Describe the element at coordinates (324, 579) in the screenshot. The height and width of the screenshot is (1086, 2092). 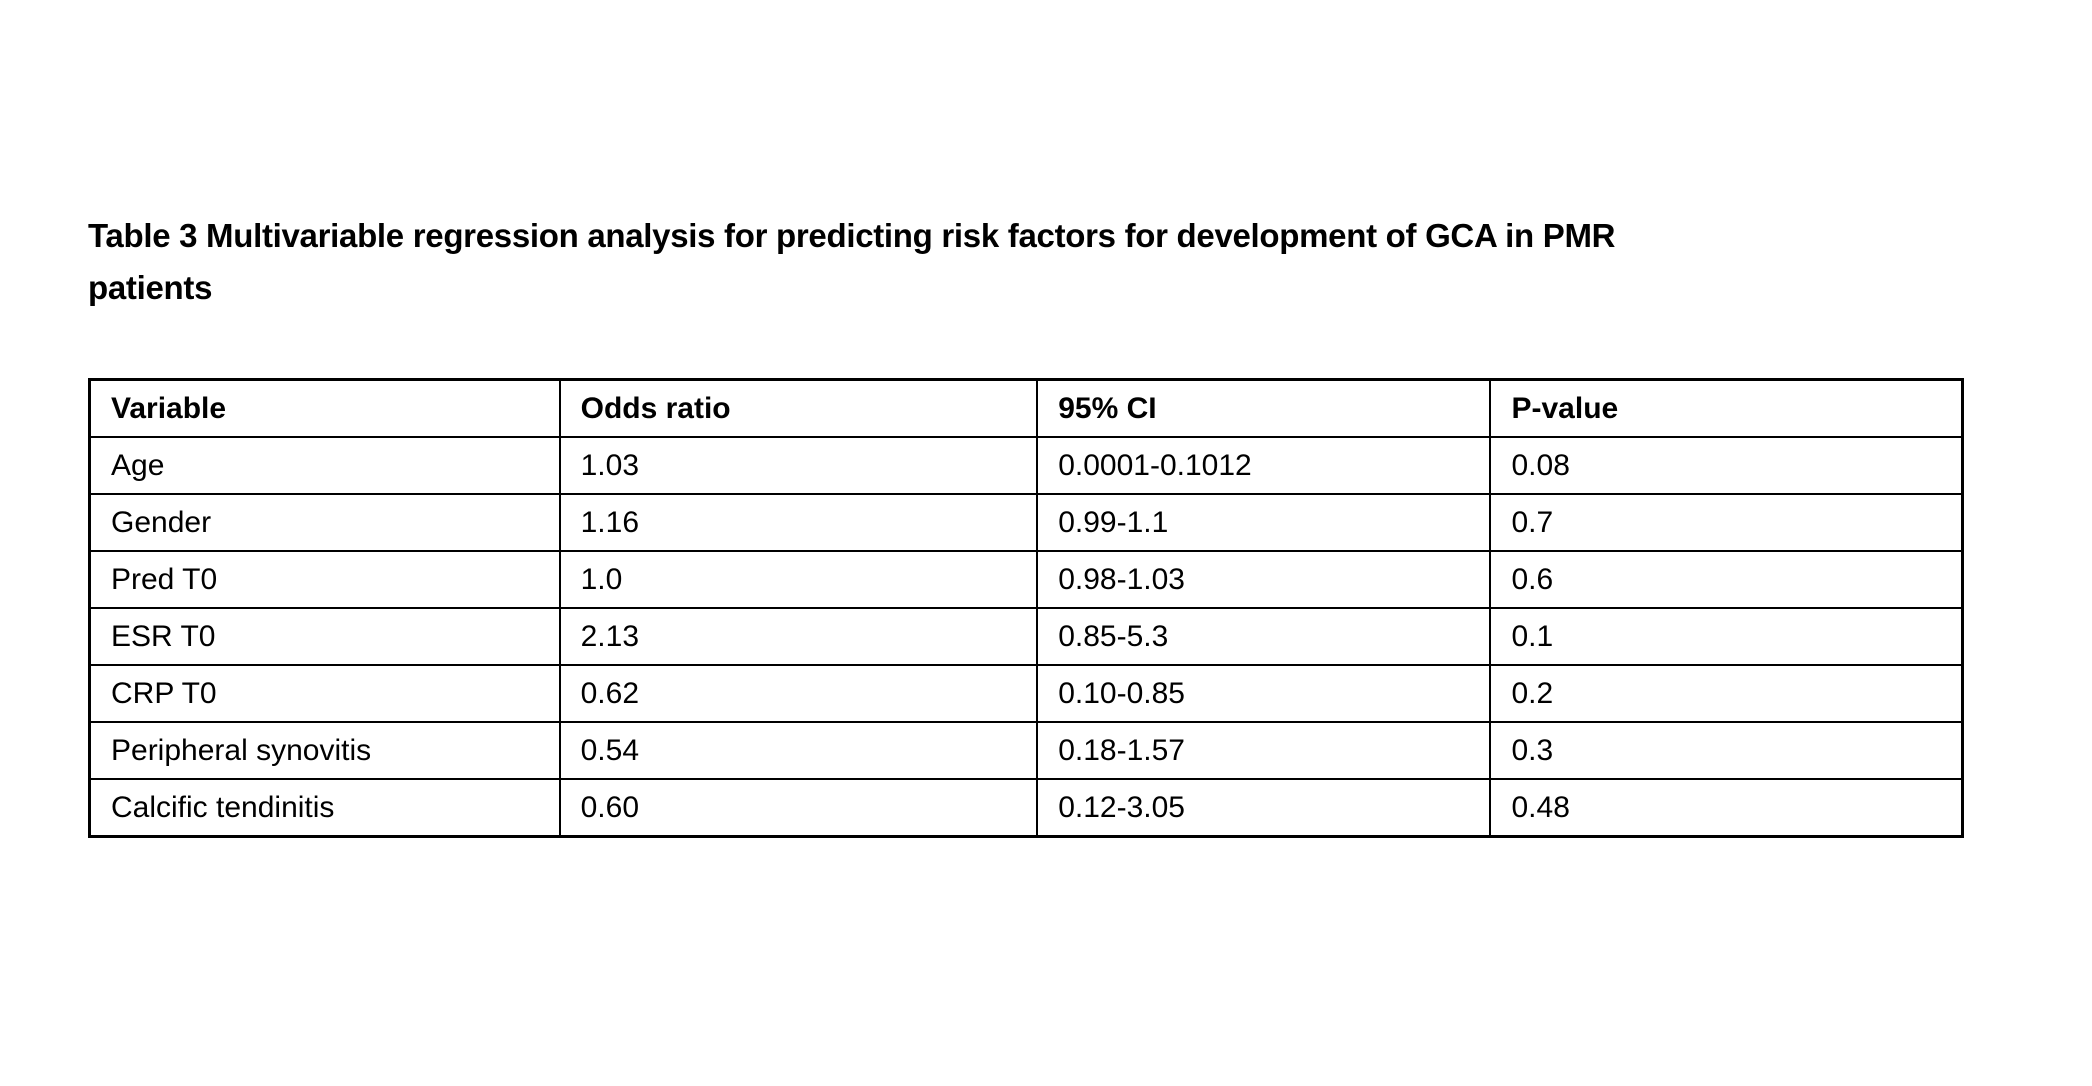
I see `cell-variable: Pred T0` at that location.